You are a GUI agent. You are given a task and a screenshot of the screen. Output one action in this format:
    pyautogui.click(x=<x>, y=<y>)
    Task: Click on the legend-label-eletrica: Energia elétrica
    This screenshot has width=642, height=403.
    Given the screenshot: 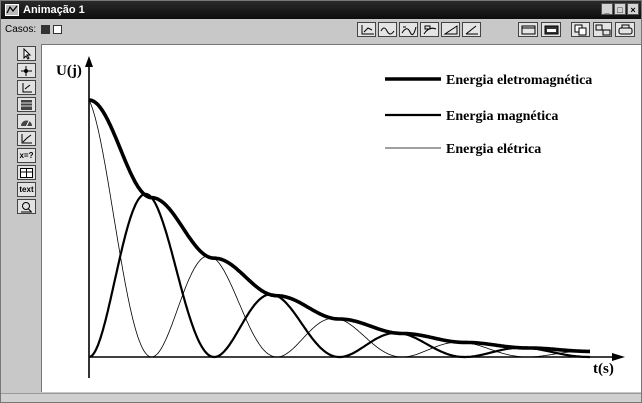 What is the action you would take?
    pyautogui.click(x=493, y=149)
    